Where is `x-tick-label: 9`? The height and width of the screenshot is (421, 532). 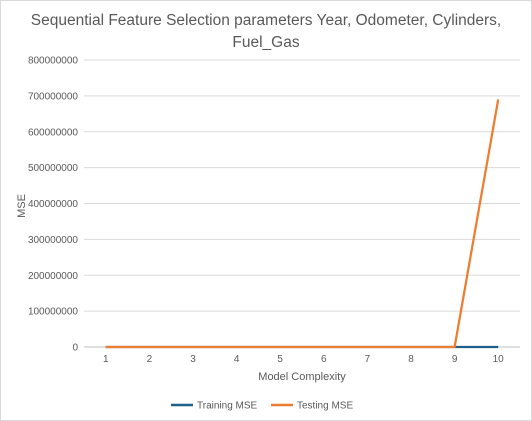
x-tick-label: 9 is located at coordinates (455, 359).